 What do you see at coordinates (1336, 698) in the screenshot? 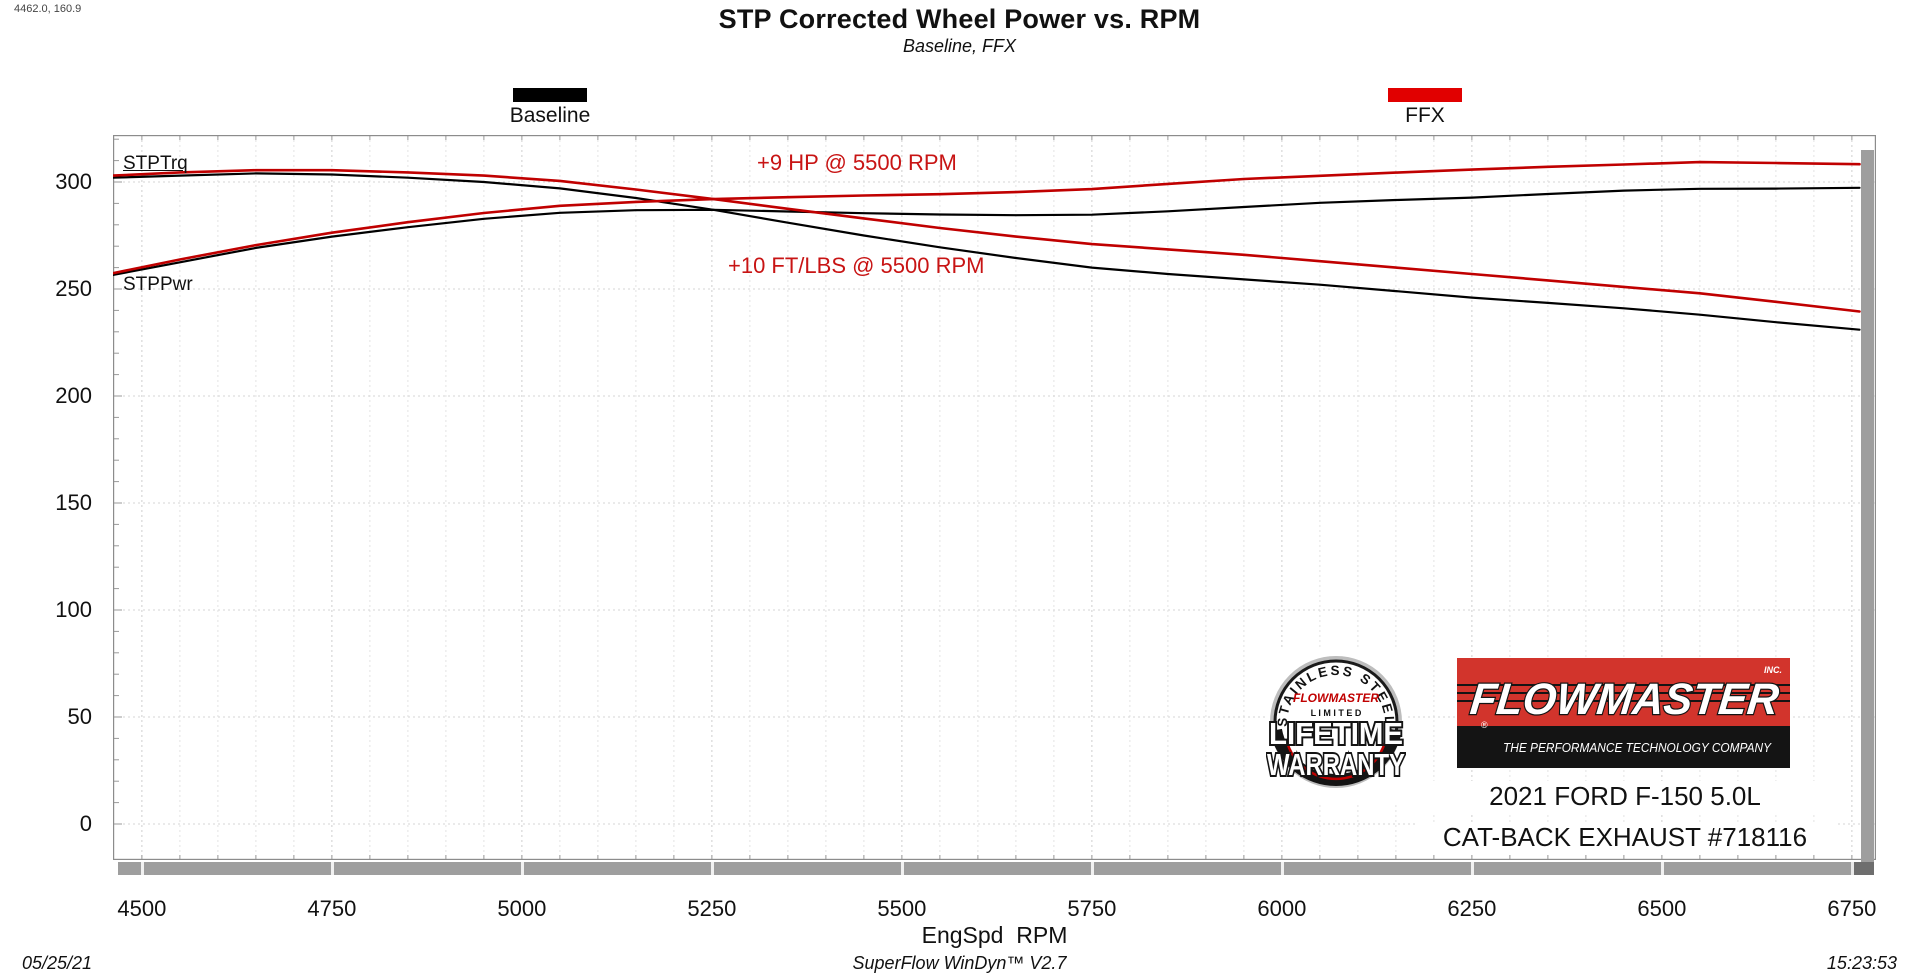
I see `badge-flowmaster-text: FLOWMASTER` at bounding box center [1336, 698].